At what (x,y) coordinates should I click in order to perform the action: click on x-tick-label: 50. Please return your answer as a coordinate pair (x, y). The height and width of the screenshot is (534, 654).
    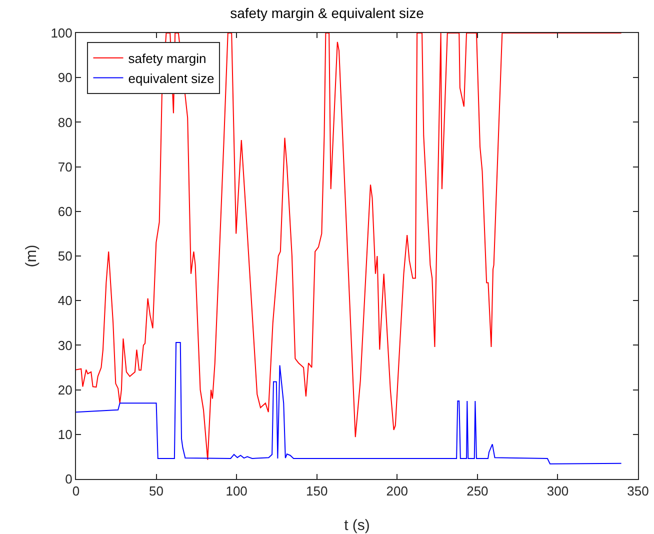
    Looking at the image, I should click on (156, 491).